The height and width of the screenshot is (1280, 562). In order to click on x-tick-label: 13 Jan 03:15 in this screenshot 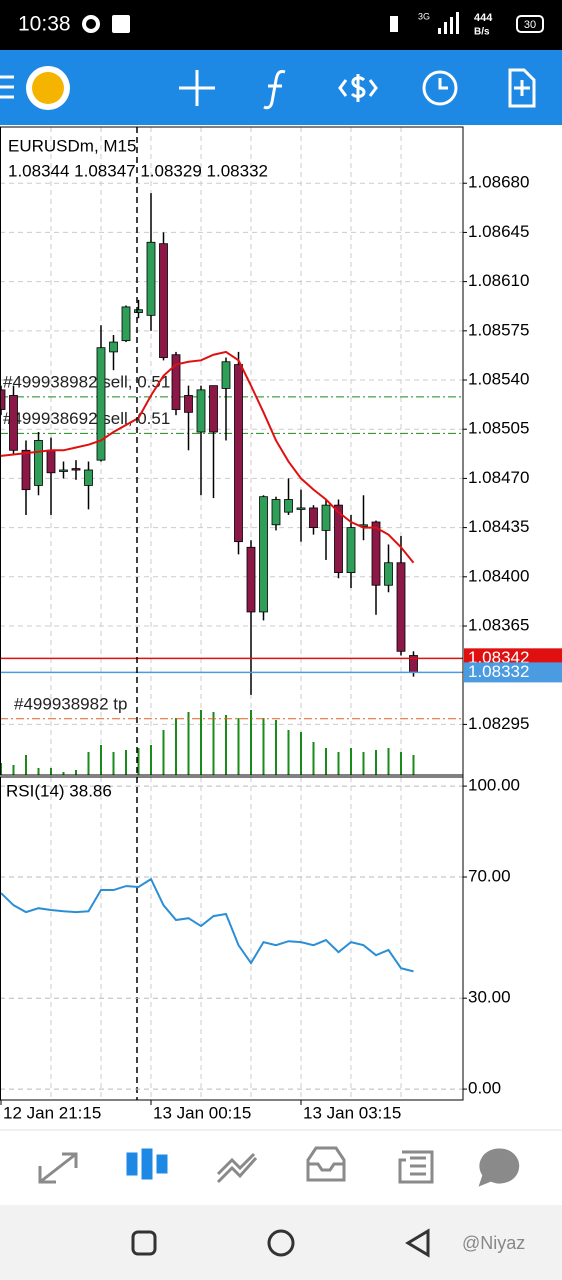, I will do `click(352, 1112)`.